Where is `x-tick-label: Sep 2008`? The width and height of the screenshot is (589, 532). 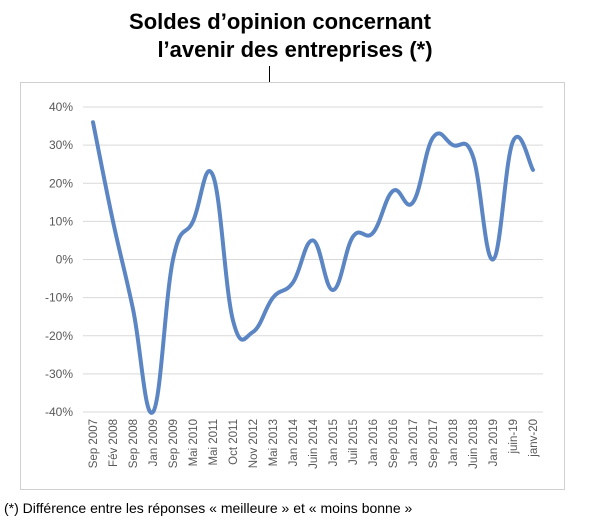
x-tick-label: Sep 2008 is located at coordinates (134, 443).